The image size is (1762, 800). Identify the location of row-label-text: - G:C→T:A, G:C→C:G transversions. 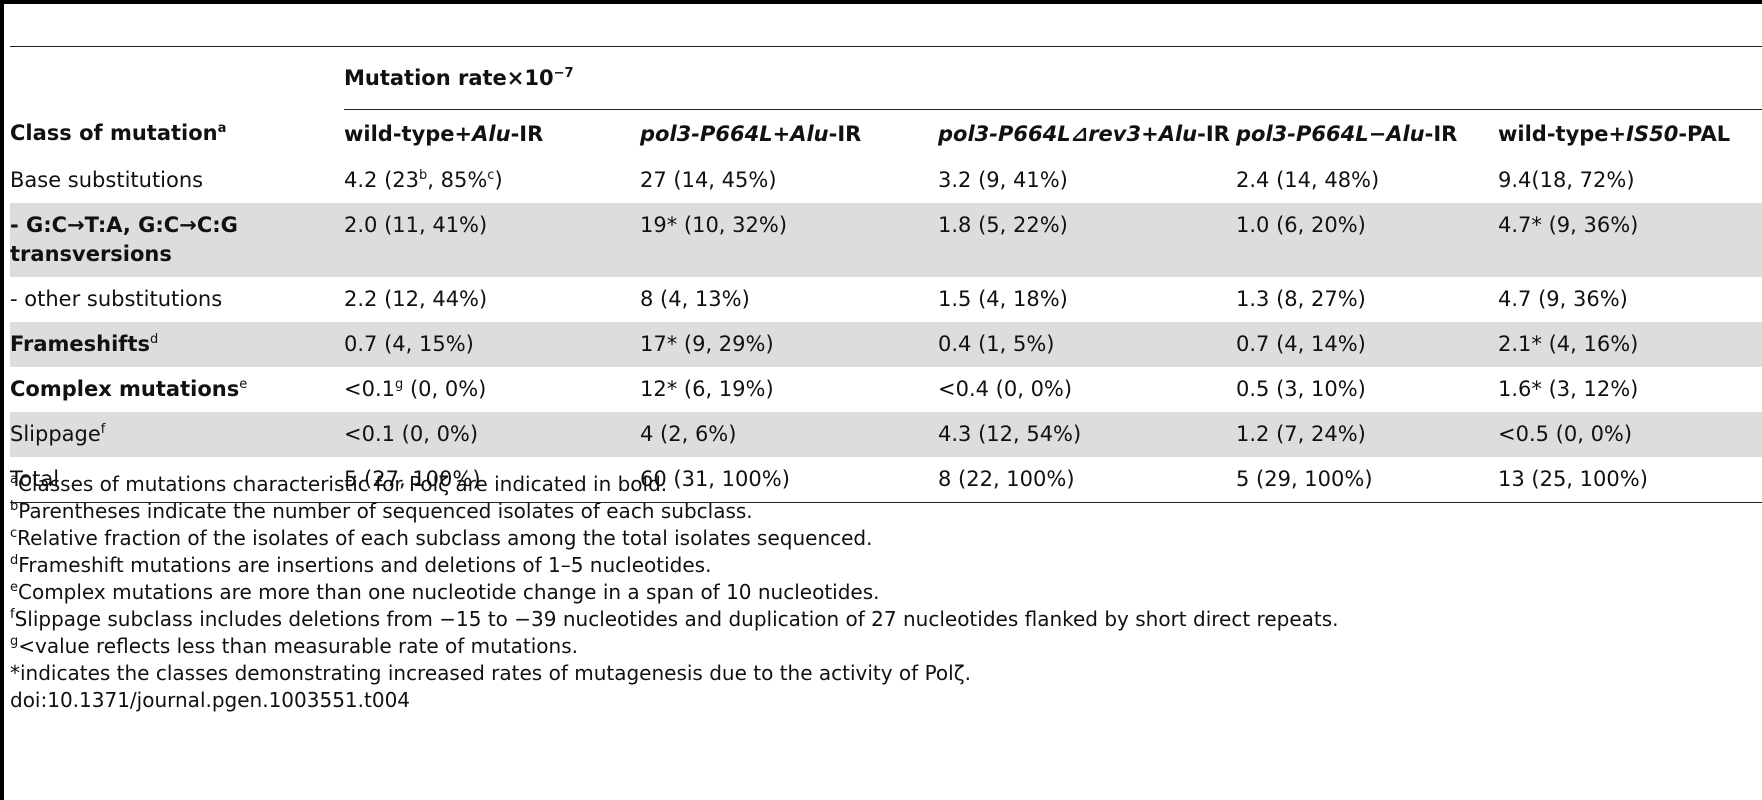
(124, 239).